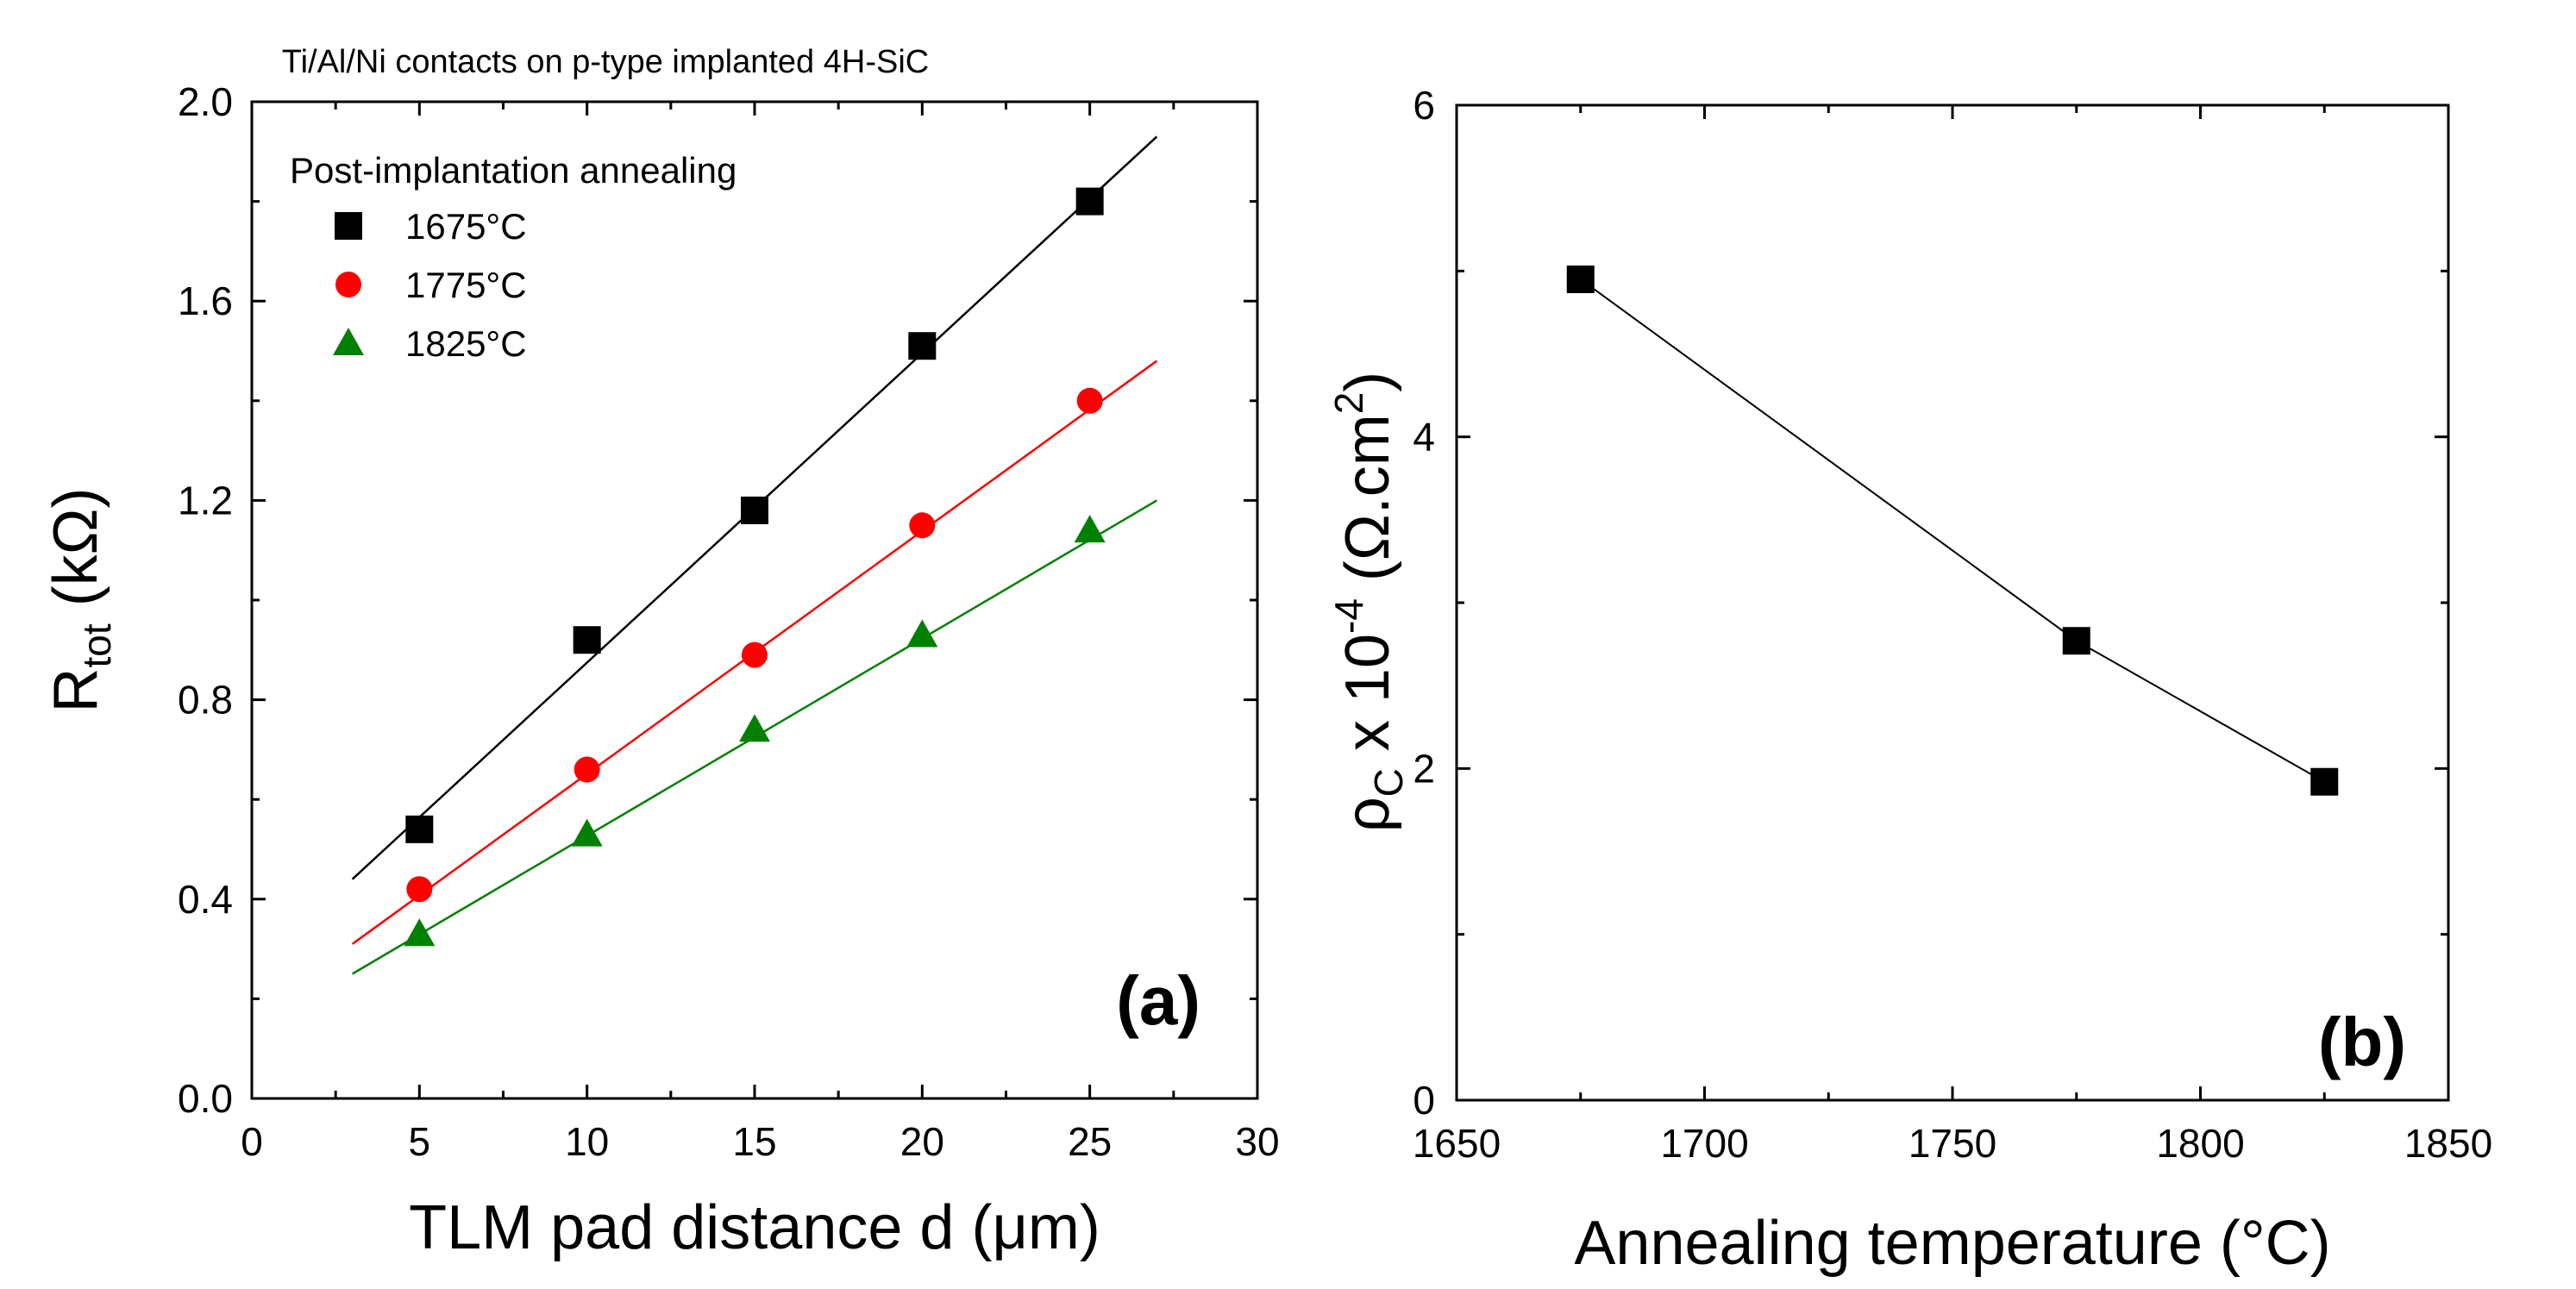 The height and width of the screenshot is (1289, 2576). What do you see at coordinates (1704, 1143) in the screenshot?
I see `x-tick-label: 1700` at bounding box center [1704, 1143].